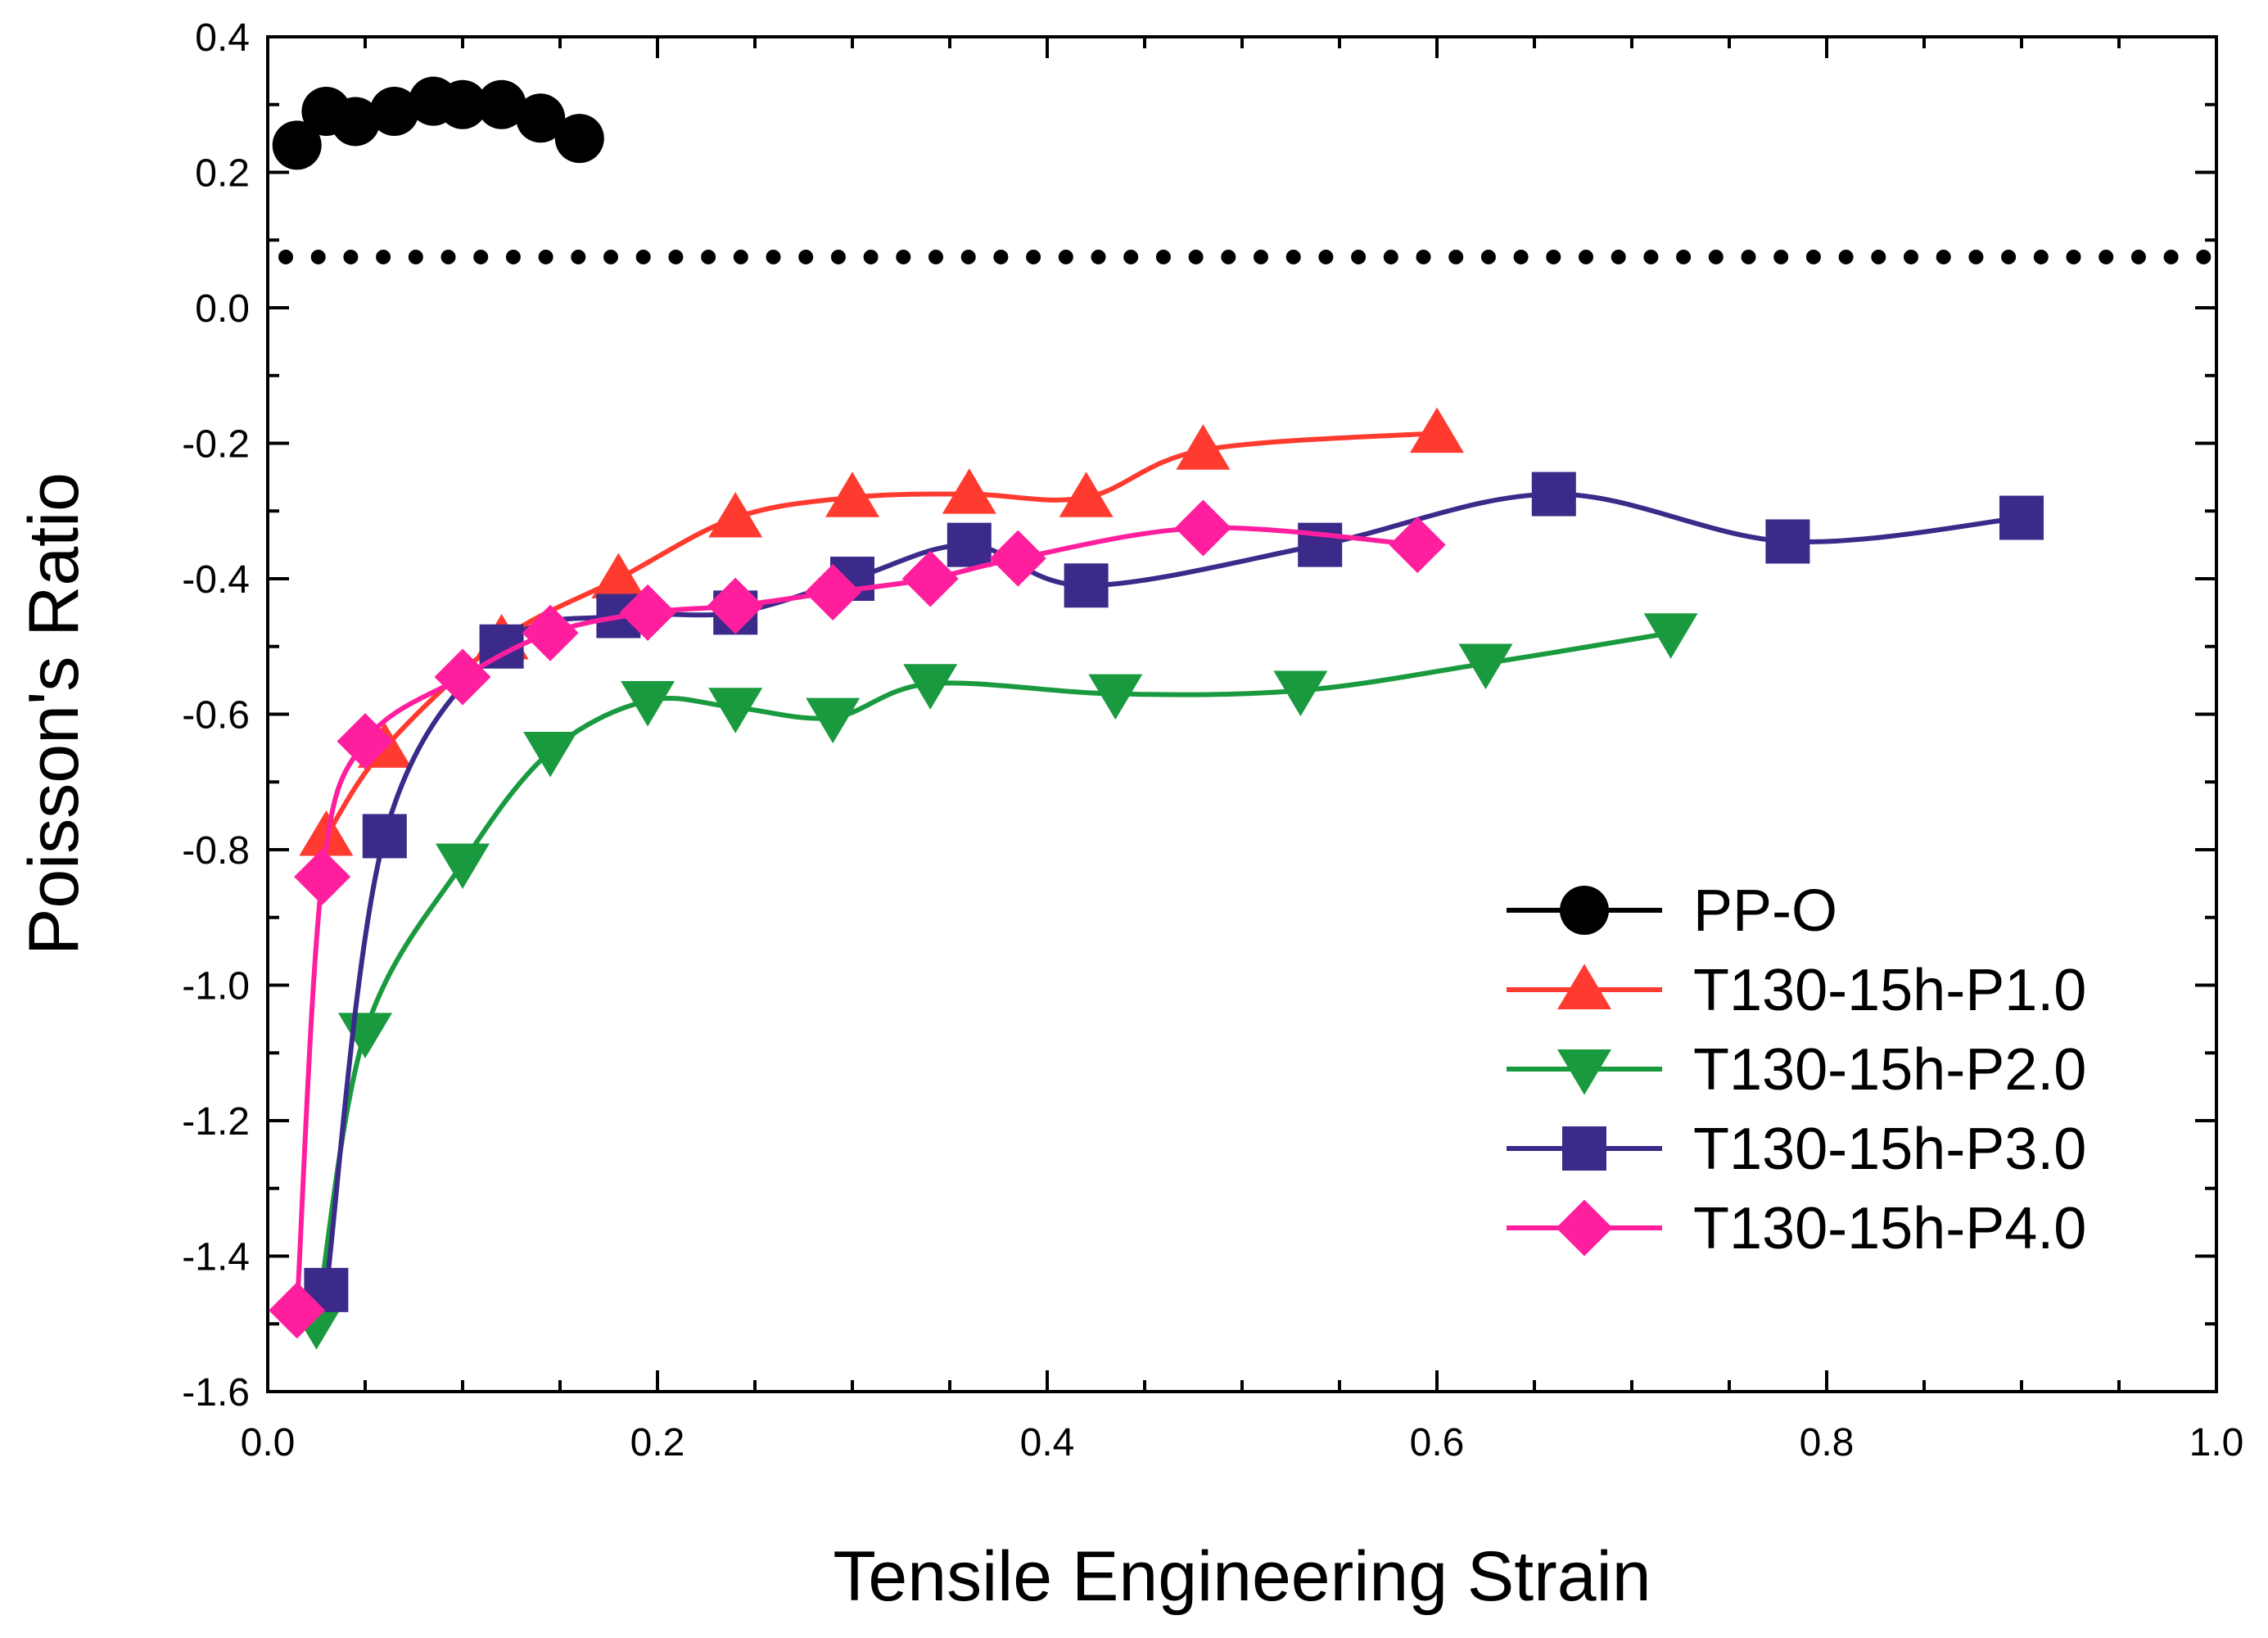 Image resolution: width=2268 pixels, height=1638 pixels. I want to click on y-tick-label: -1.4, so click(216, 1257).